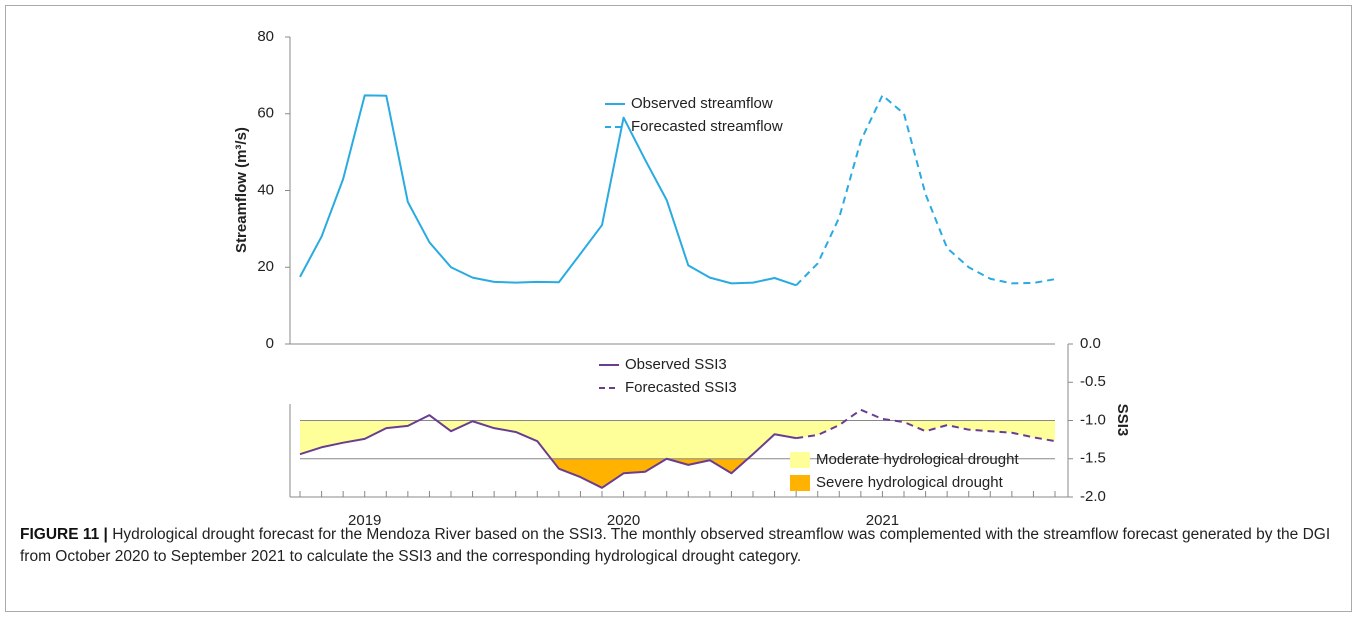 The width and height of the screenshot is (1358, 619). What do you see at coordinates (265, 36) in the screenshot?
I see `y-tick-label: 80` at bounding box center [265, 36].